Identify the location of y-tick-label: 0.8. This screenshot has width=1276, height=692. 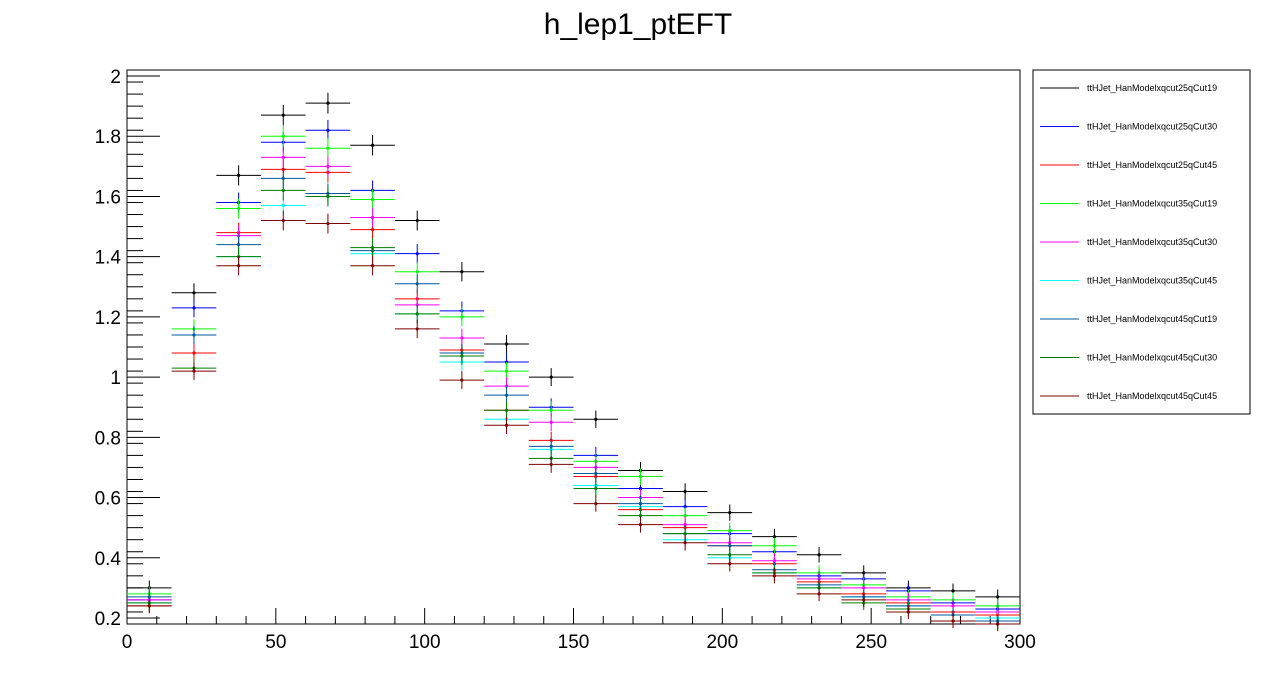
(108, 438).